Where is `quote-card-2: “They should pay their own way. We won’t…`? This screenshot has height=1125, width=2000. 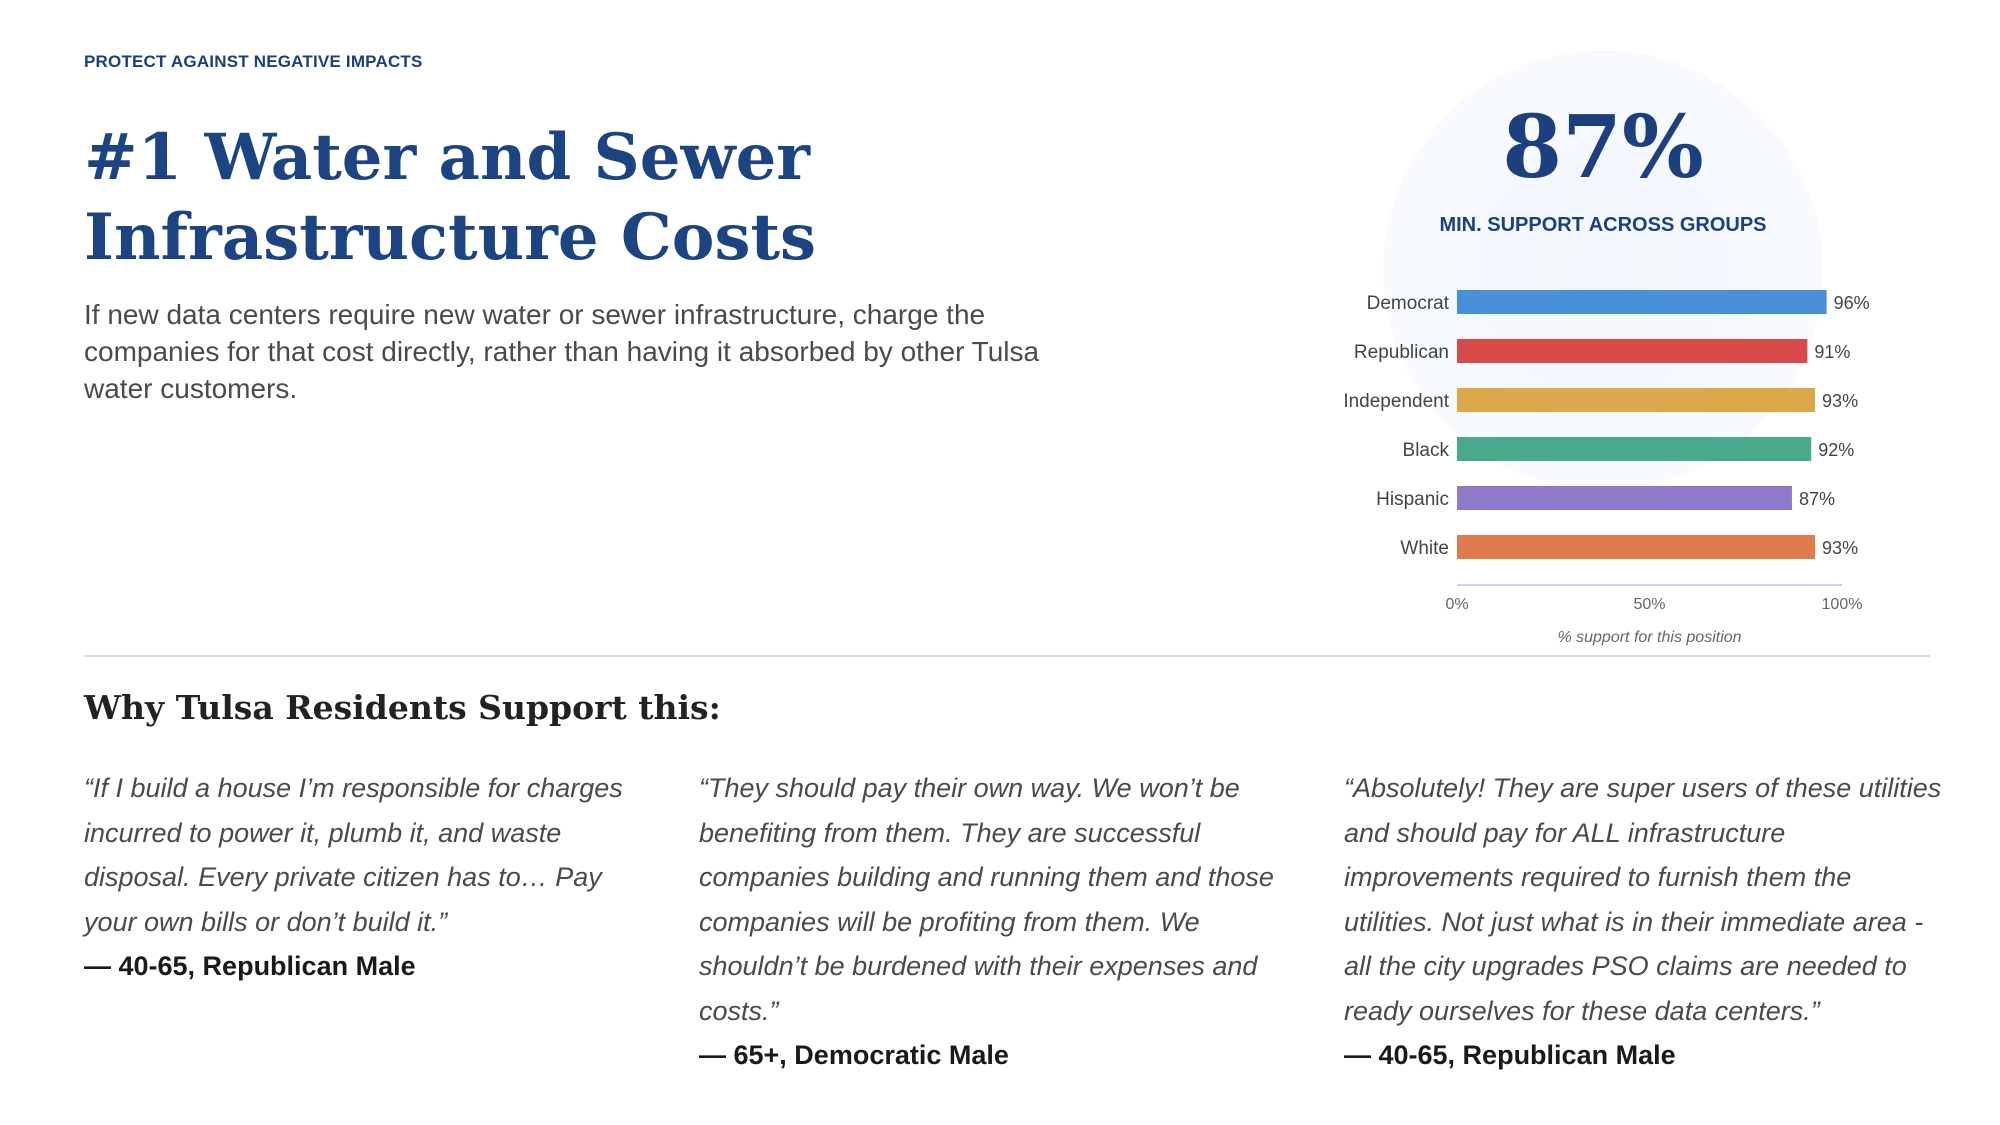
quote-card-2: “They should pay their own way. We won’t… is located at coordinates (1009, 921).